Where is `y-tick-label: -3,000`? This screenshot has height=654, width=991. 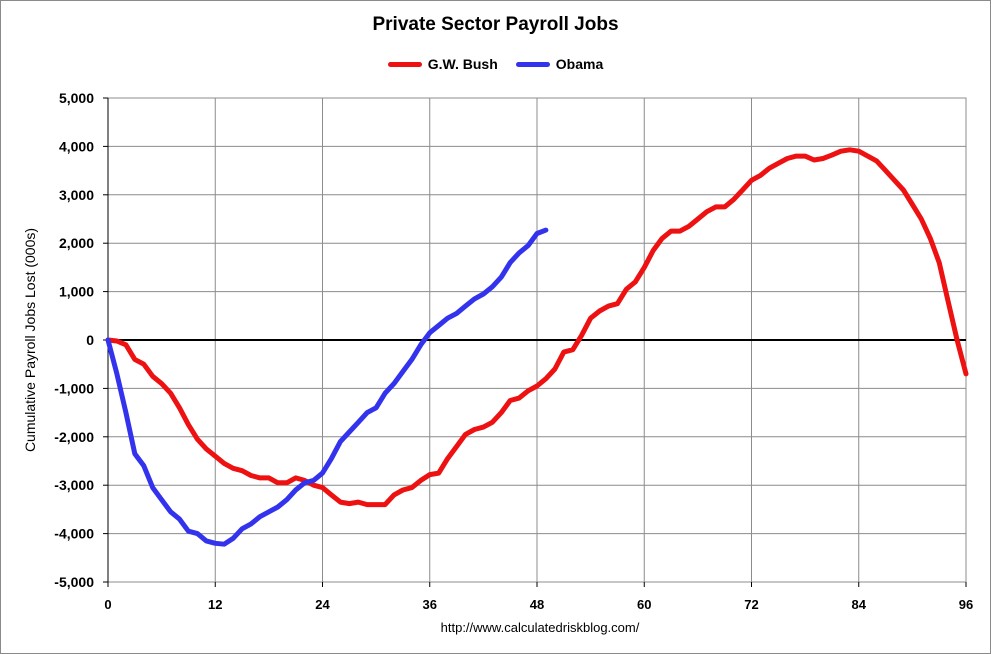
y-tick-label: -3,000 is located at coordinates (74, 485).